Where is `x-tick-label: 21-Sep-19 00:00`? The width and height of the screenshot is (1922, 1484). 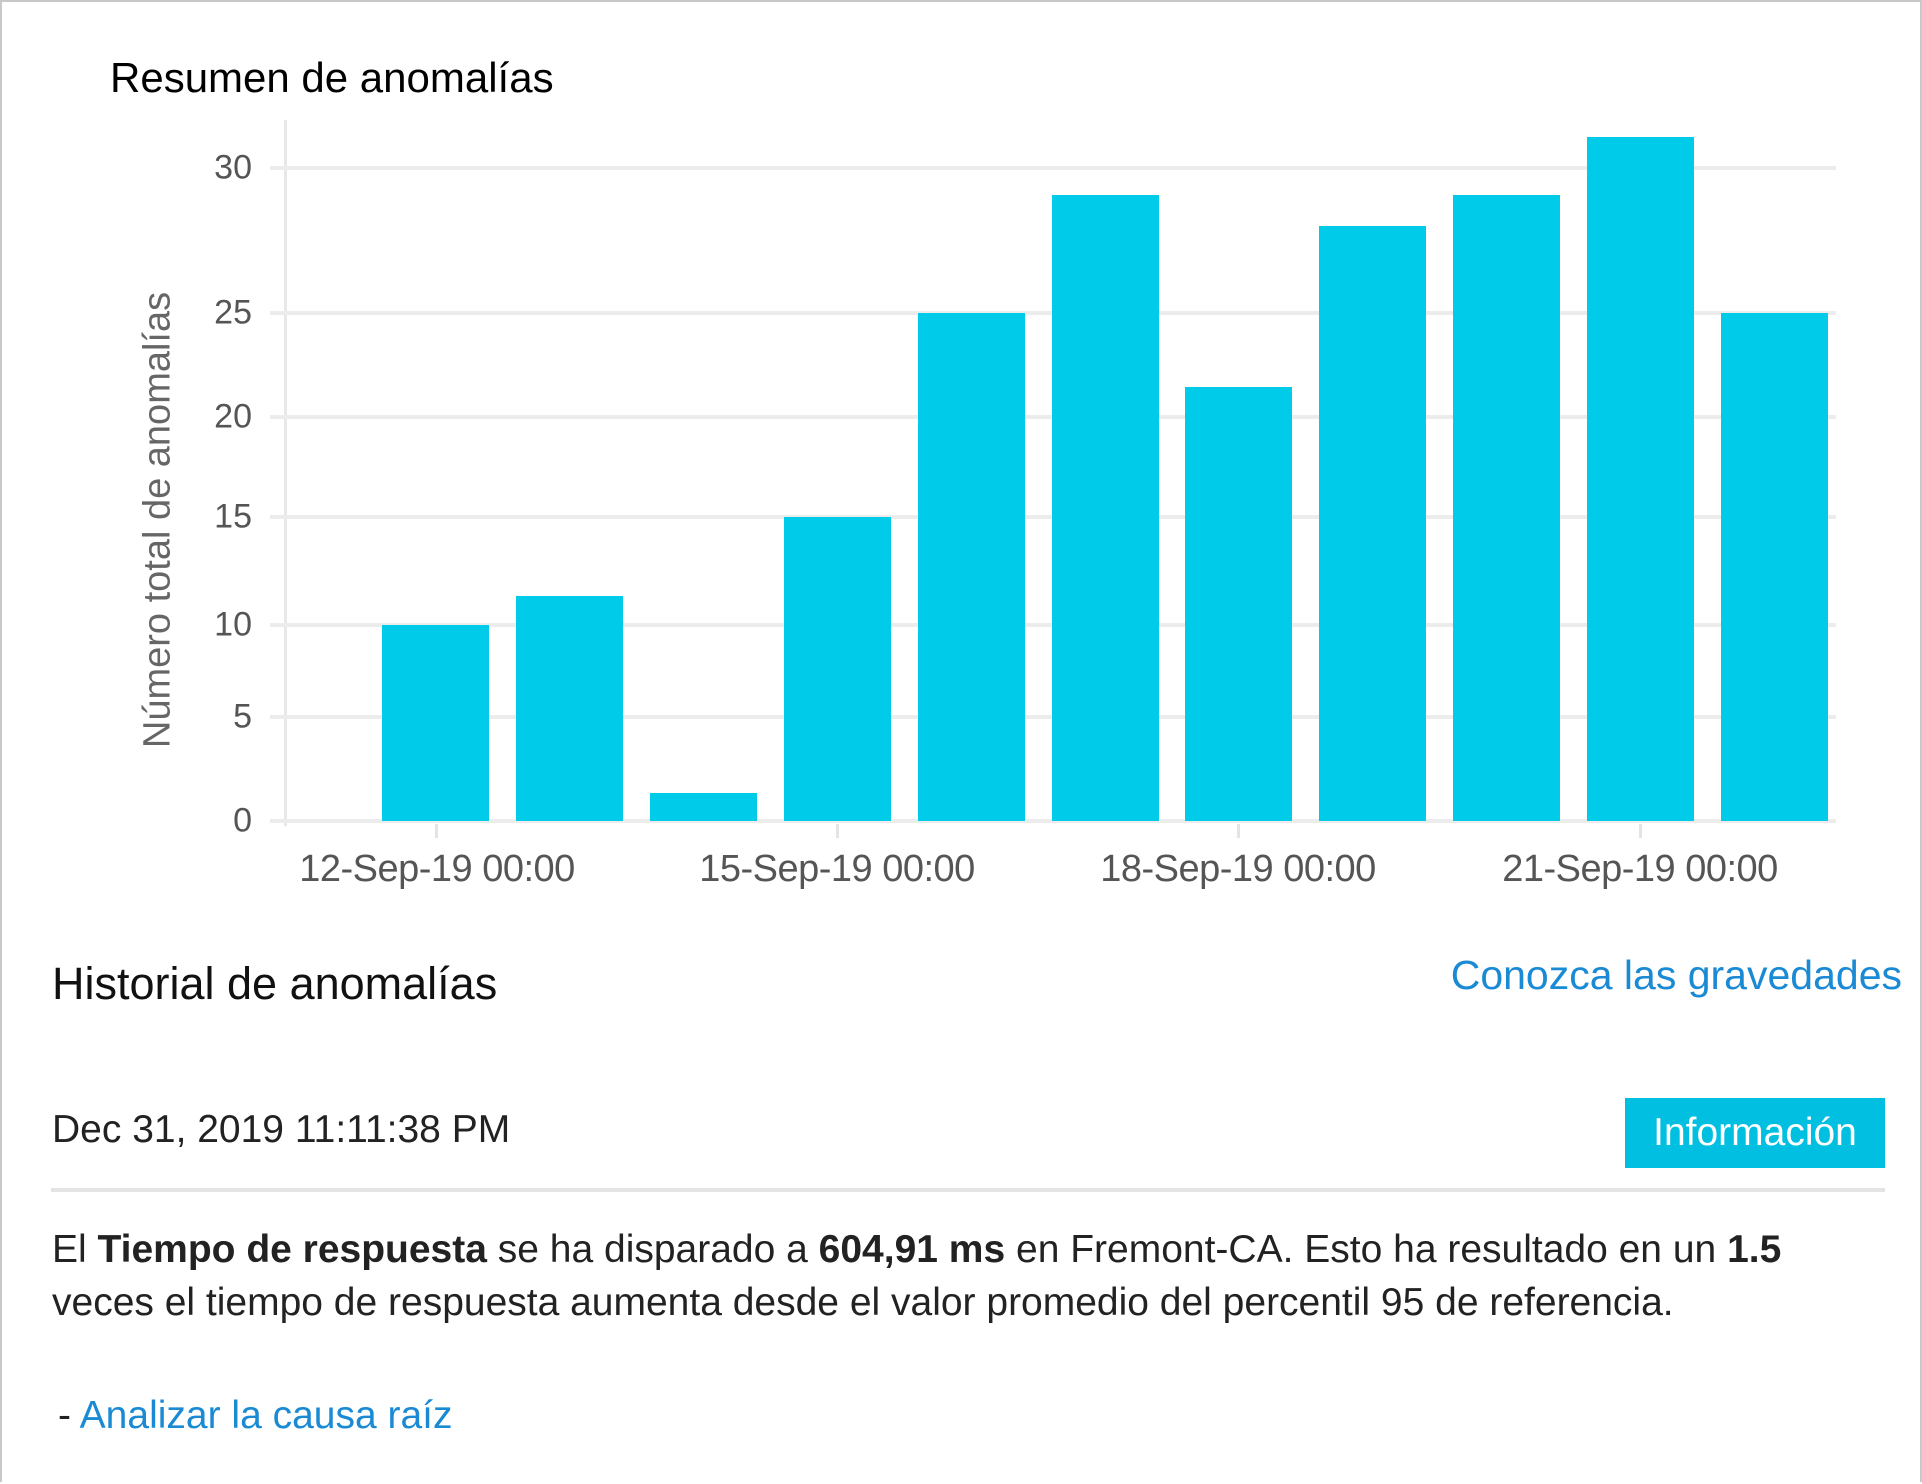 x-tick-label: 21-Sep-19 00:00 is located at coordinates (1640, 869).